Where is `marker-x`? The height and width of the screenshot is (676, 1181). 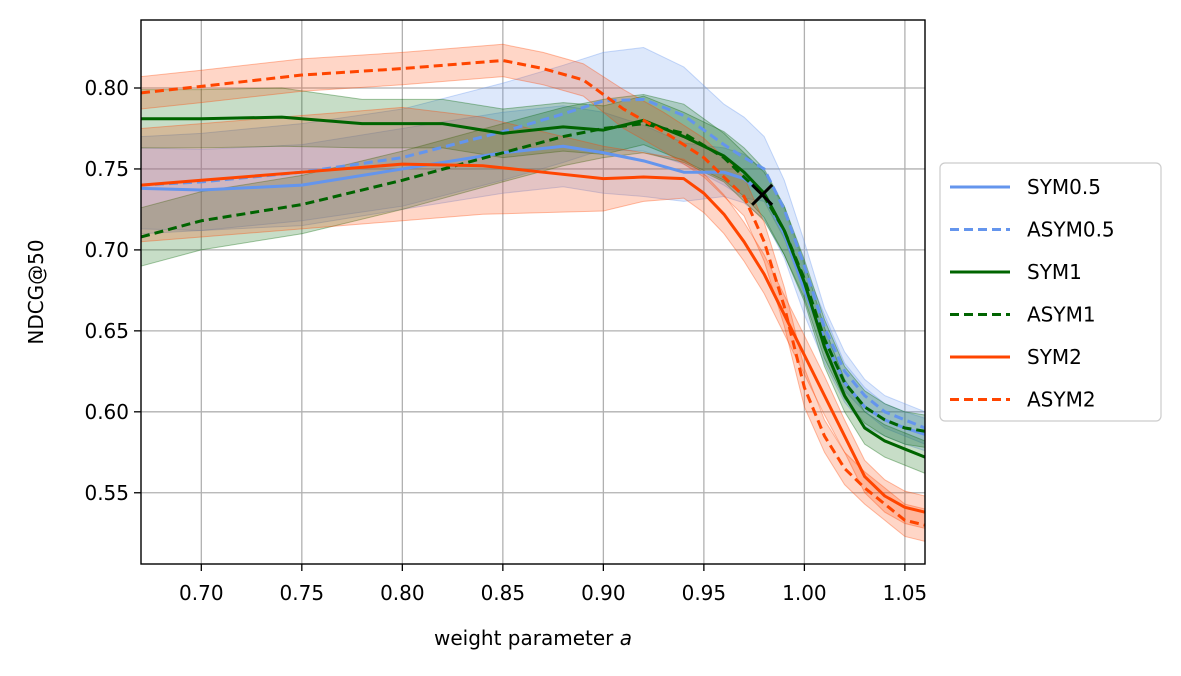
marker-x is located at coordinates (762, 194).